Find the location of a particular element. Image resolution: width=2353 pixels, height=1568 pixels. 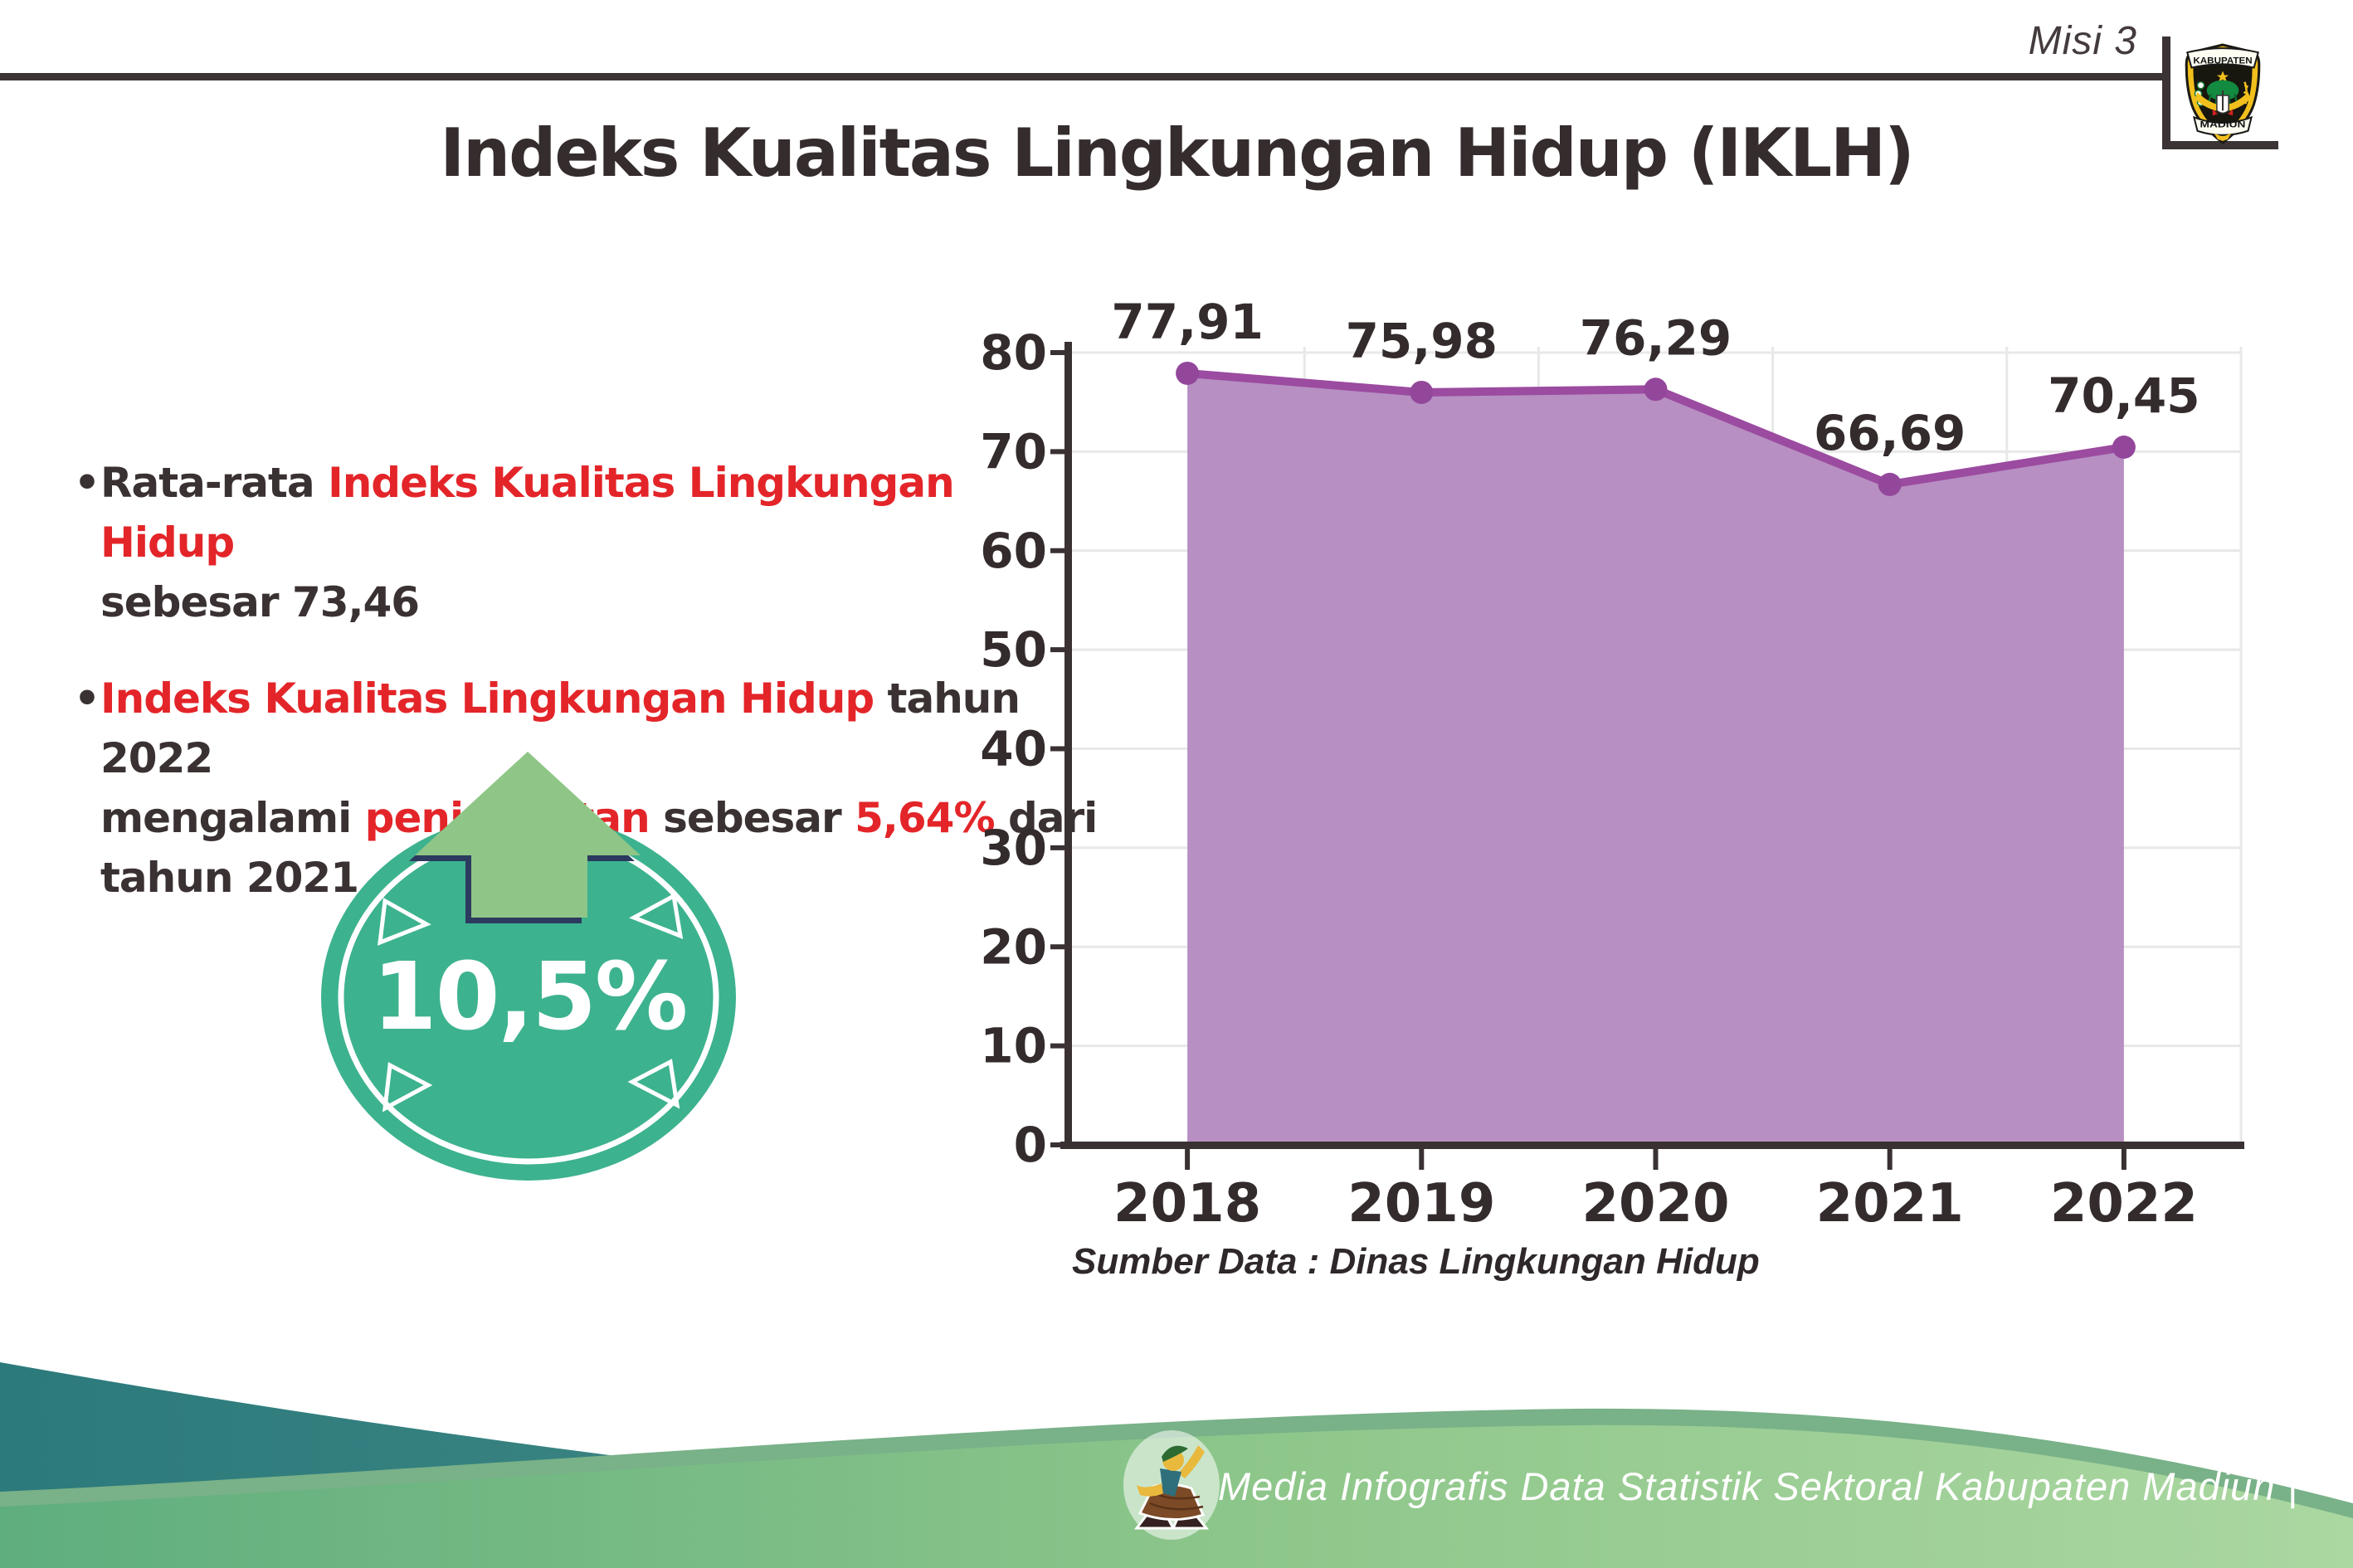

kabupaten-madiun-logo-icon: KABUPATEN MADIUN is located at coordinates (2223, 93).